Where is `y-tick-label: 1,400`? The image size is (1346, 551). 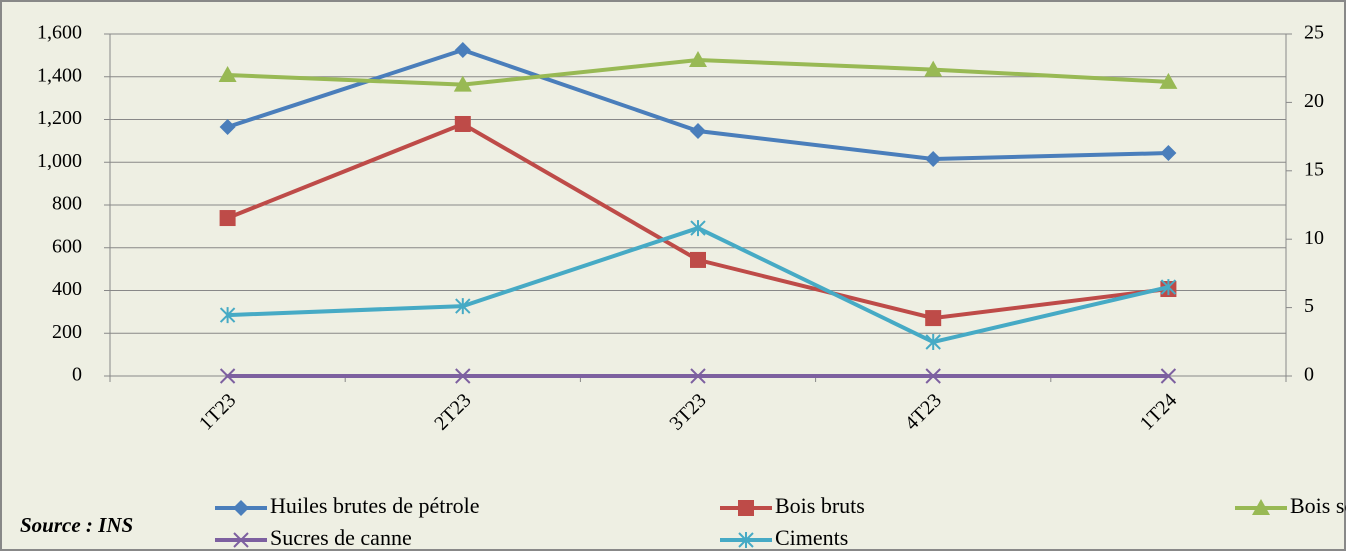
y-tick-label: 1,400 is located at coordinates (59, 75).